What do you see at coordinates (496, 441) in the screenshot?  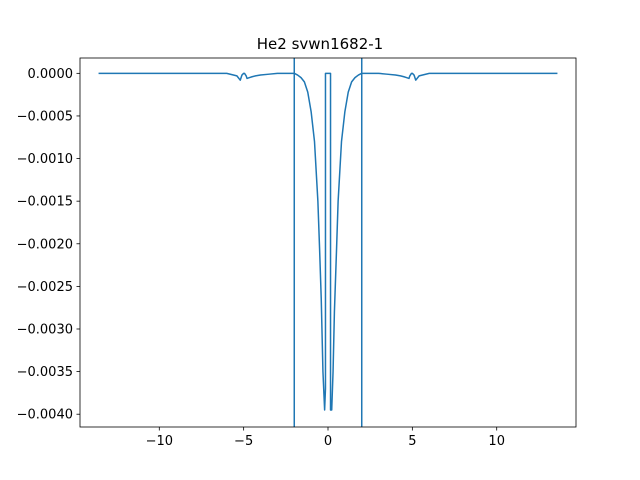 I see `x-tick-label: 10` at bounding box center [496, 441].